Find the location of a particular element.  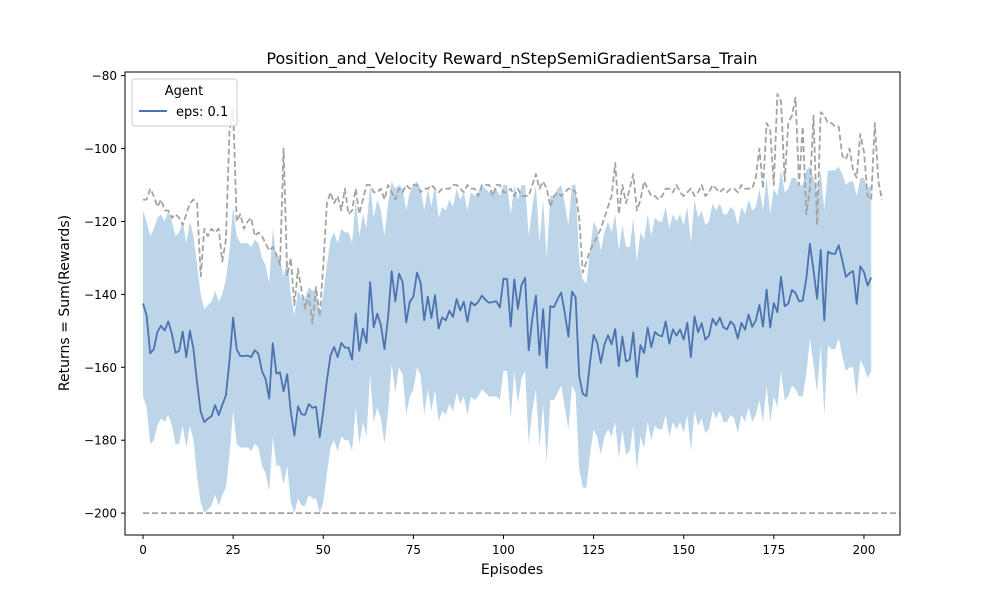

y-tick-label: −140 is located at coordinates (100, 295).